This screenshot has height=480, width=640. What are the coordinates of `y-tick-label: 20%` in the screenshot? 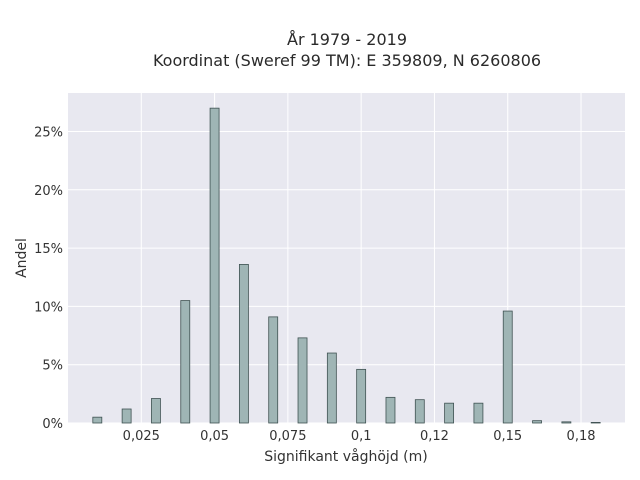 It's located at (48, 191).